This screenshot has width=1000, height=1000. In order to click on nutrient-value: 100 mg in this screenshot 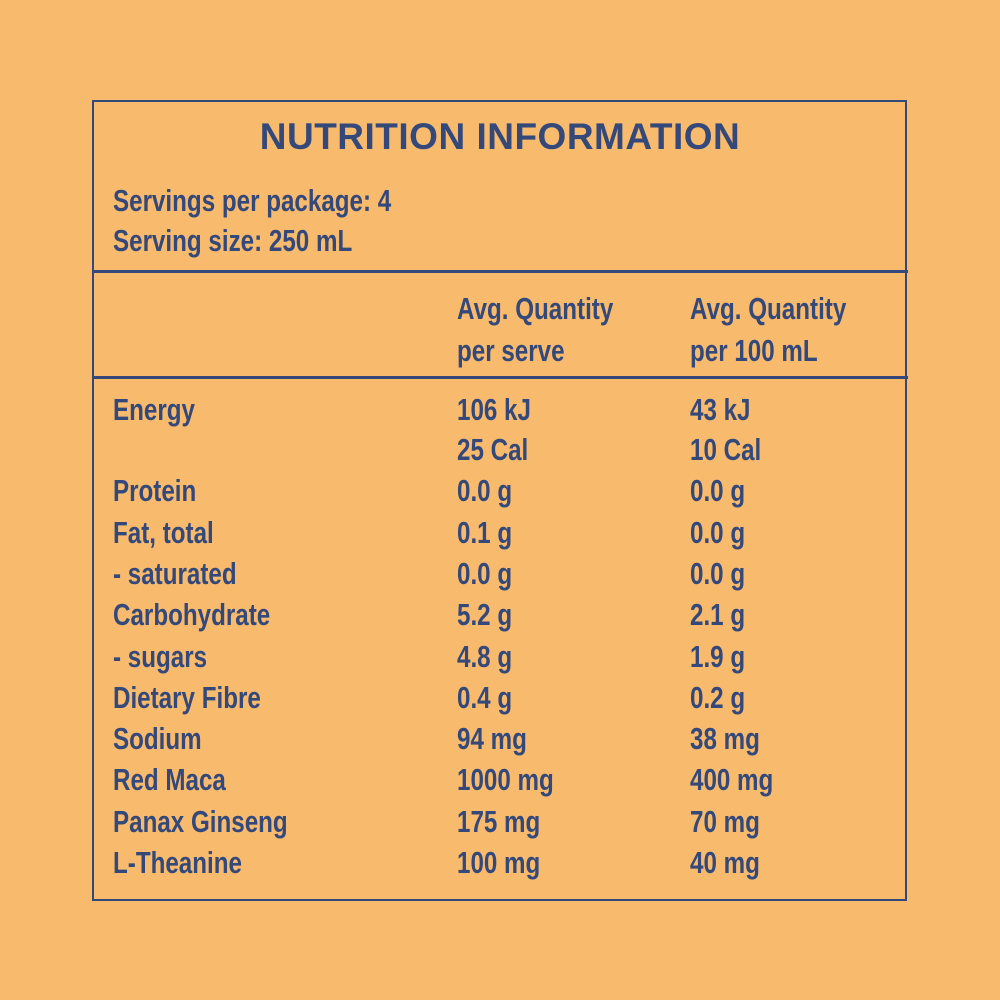, I will do `click(499, 862)`.